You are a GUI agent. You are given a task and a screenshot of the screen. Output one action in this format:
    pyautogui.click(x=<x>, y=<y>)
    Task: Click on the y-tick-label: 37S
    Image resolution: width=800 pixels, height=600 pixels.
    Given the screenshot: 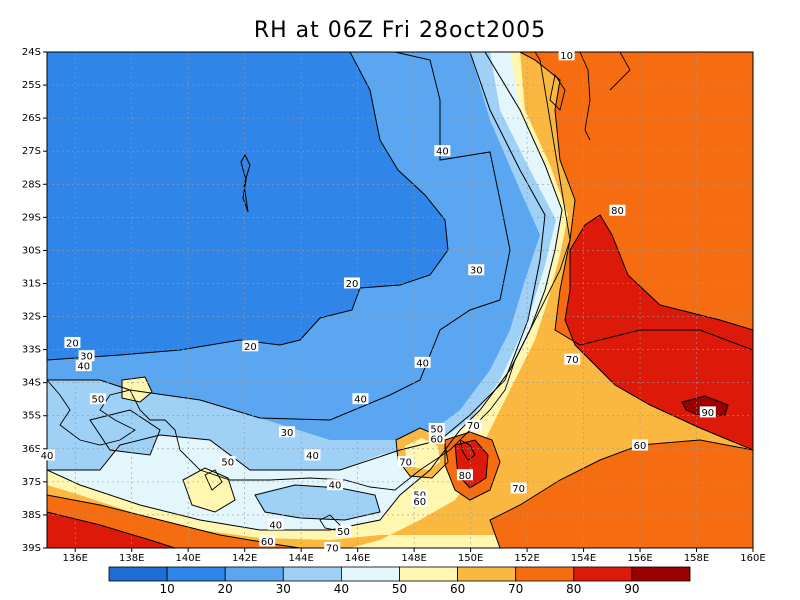 What is the action you would take?
    pyautogui.click(x=31, y=482)
    